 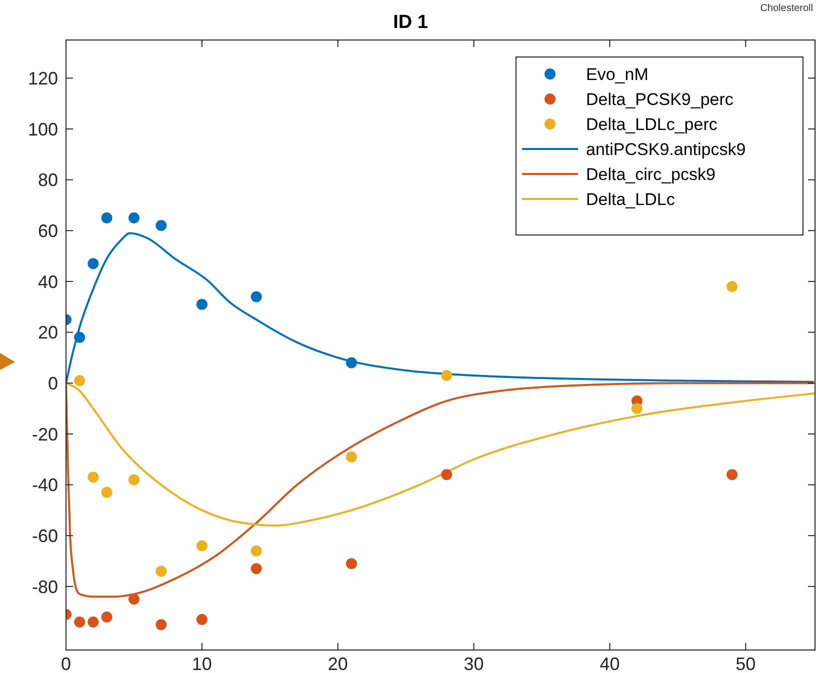 I want to click on y-tick-label: -20, so click(x=45, y=434).